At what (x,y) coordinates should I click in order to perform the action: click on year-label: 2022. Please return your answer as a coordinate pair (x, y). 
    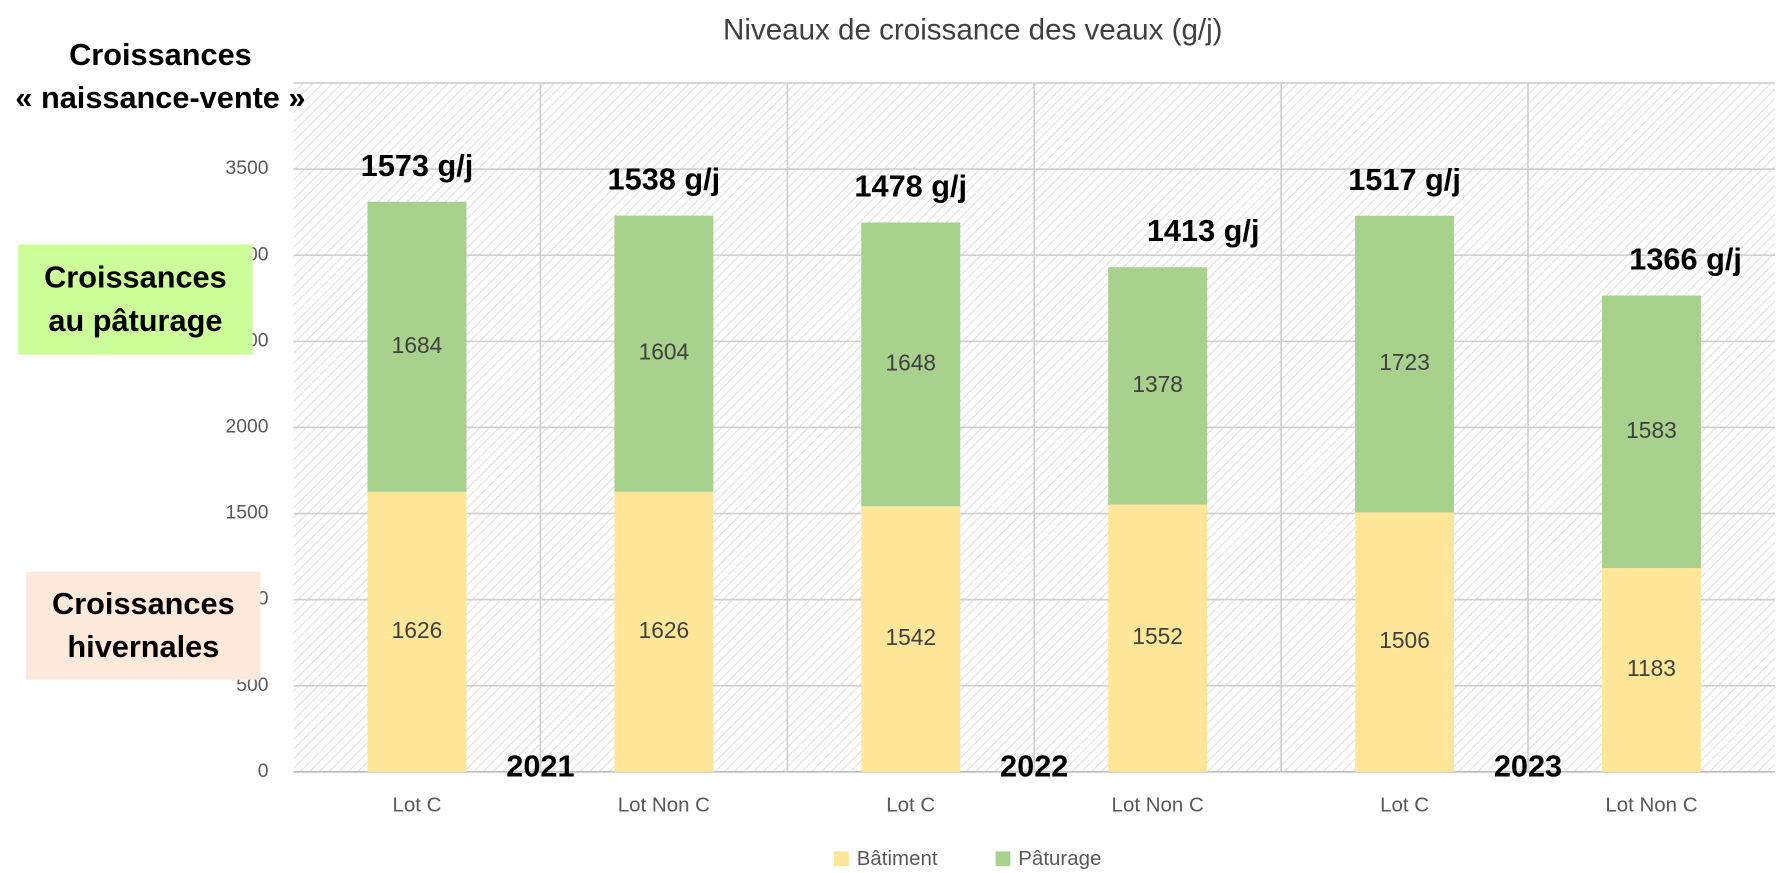
    Looking at the image, I should click on (1034, 766).